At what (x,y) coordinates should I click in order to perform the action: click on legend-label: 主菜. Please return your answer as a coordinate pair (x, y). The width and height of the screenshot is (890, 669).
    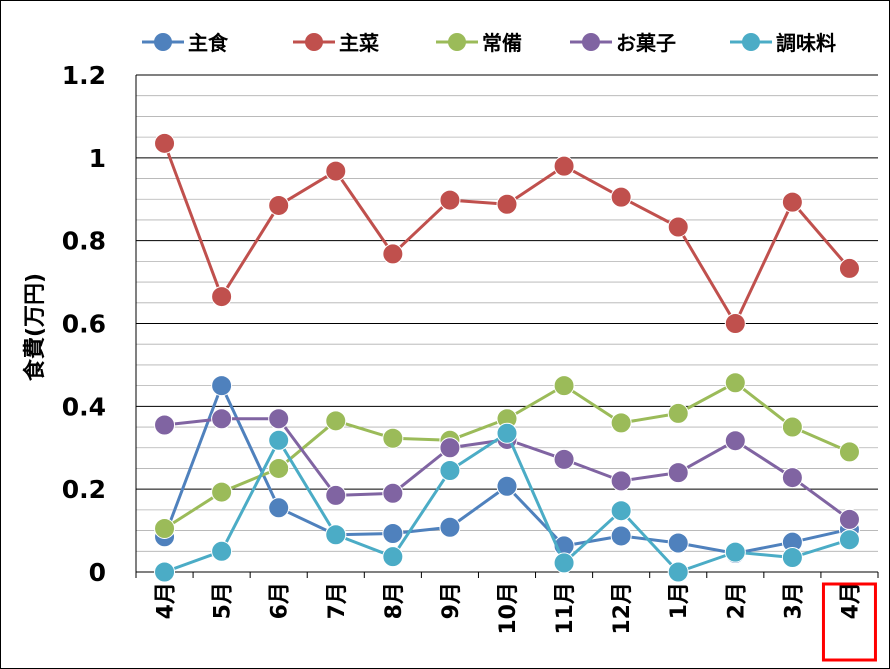
    Looking at the image, I should click on (359, 43).